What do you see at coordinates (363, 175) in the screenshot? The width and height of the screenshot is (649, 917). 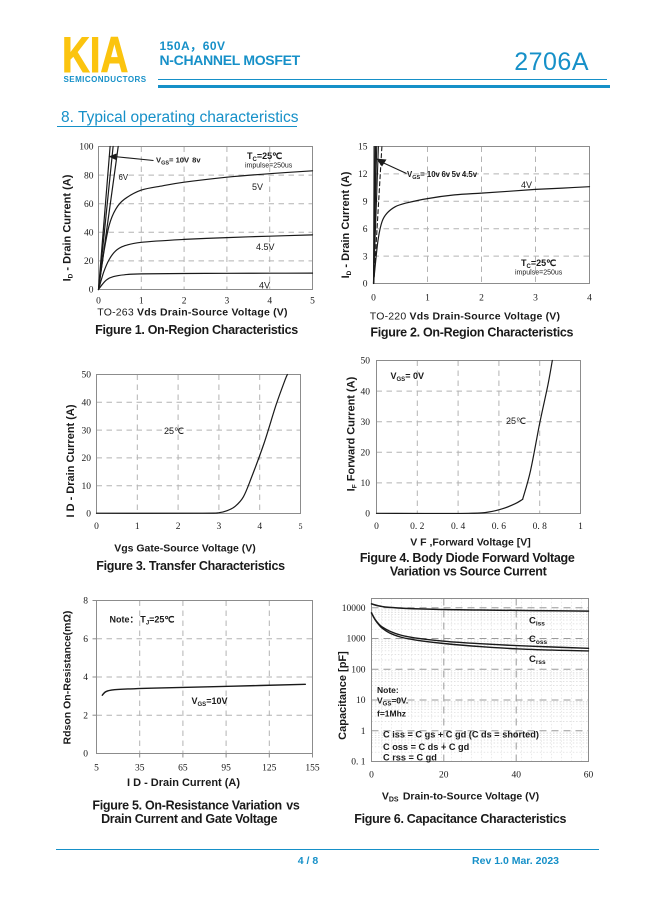 I see `svg-text: 12` at bounding box center [363, 175].